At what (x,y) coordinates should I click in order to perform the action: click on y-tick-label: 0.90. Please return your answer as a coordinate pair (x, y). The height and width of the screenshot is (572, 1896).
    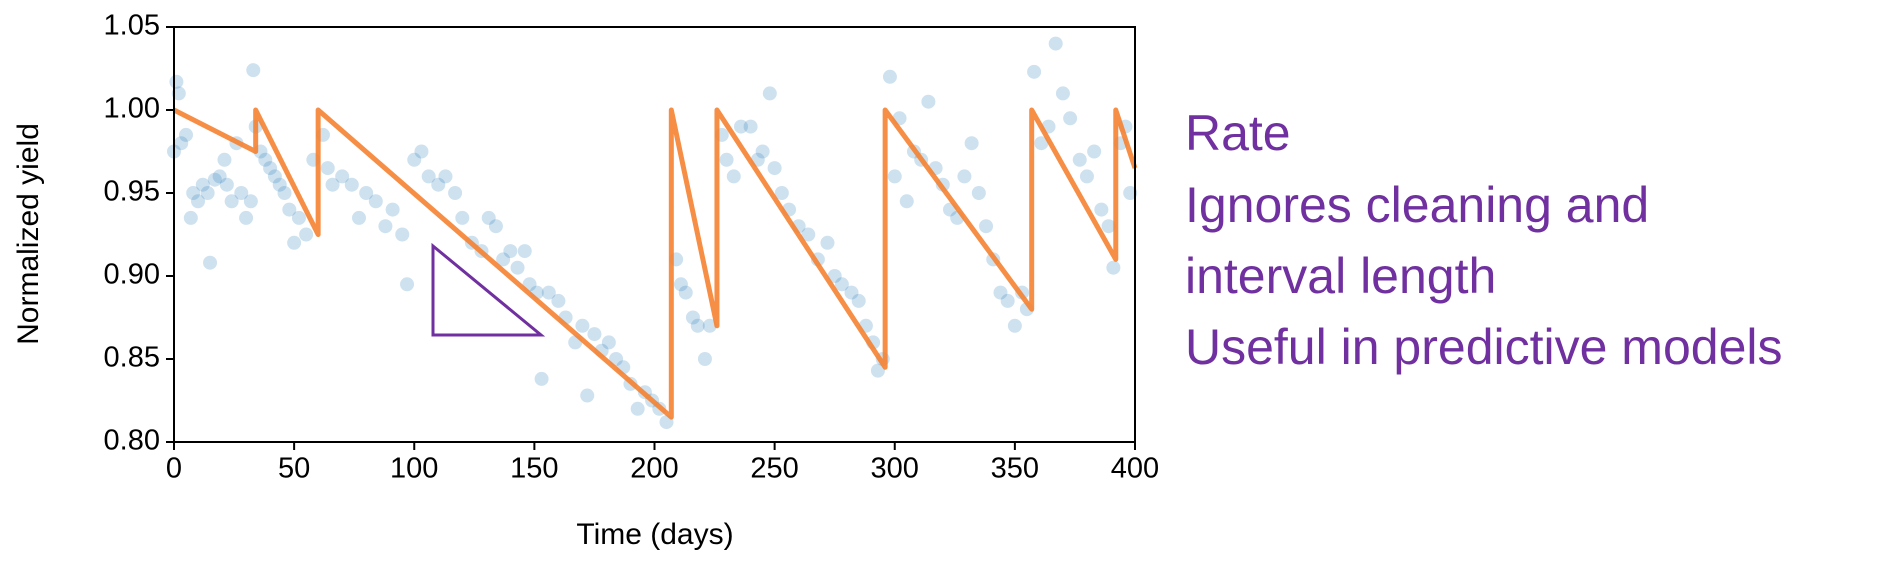
    Looking at the image, I should click on (132, 275).